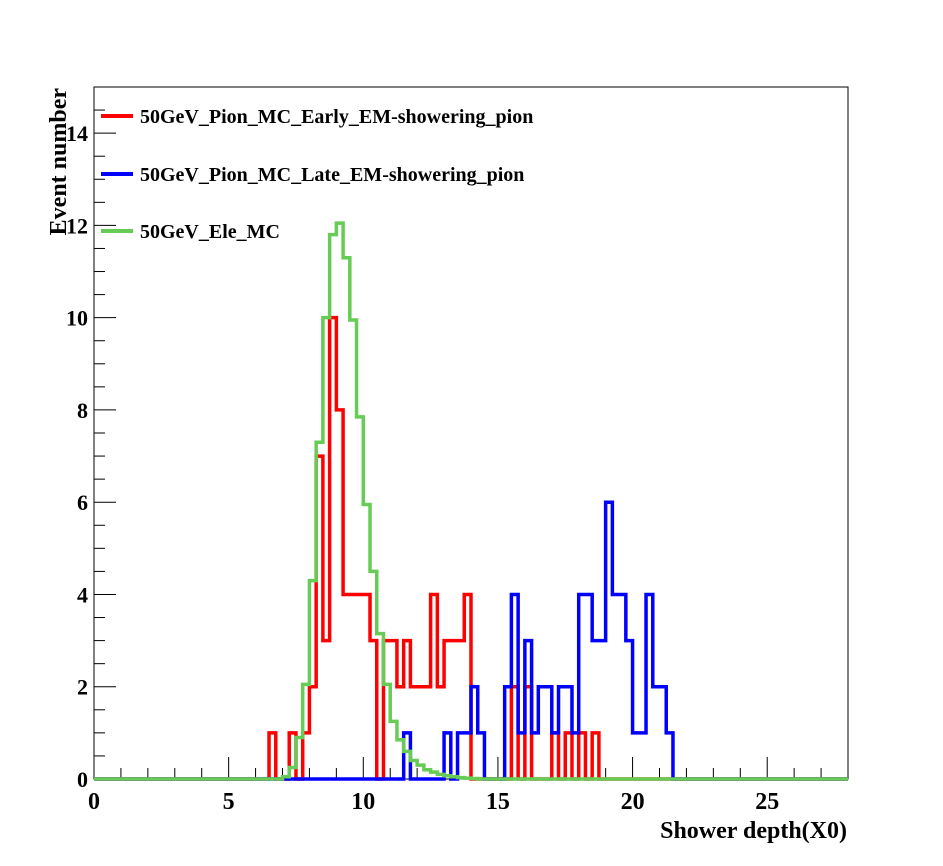  I want to click on y-tick-label: 8, so click(82, 410).